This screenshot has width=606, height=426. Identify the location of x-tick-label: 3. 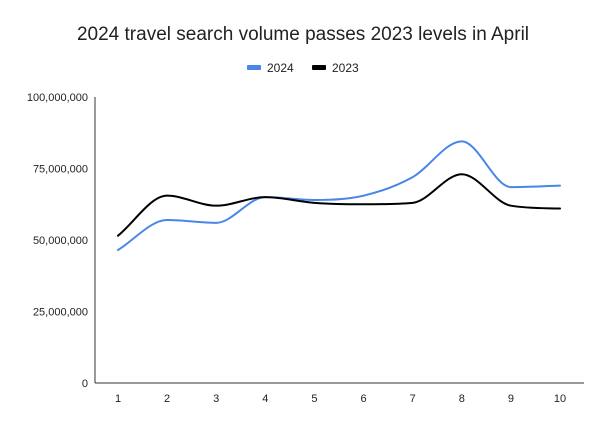
(216, 399).